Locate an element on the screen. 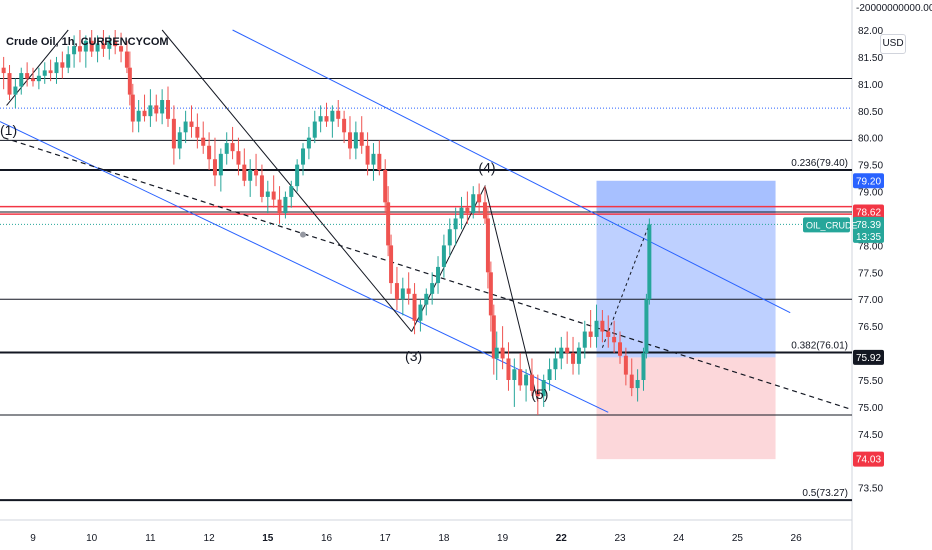 The image size is (932, 550). x-tick-label: 22 is located at coordinates (562, 538).